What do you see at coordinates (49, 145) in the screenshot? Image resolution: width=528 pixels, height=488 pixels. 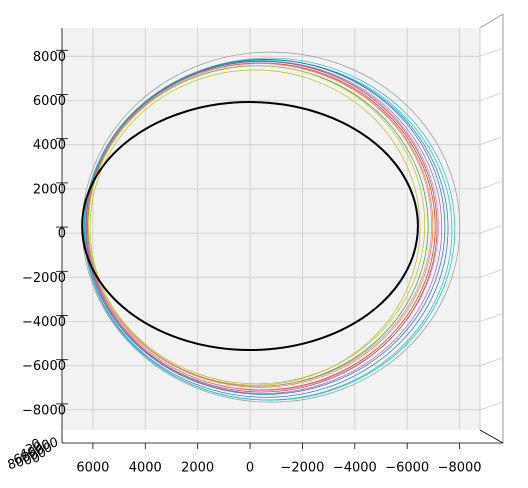 I see `y-tick-label: 4000` at bounding box center [49, 145].